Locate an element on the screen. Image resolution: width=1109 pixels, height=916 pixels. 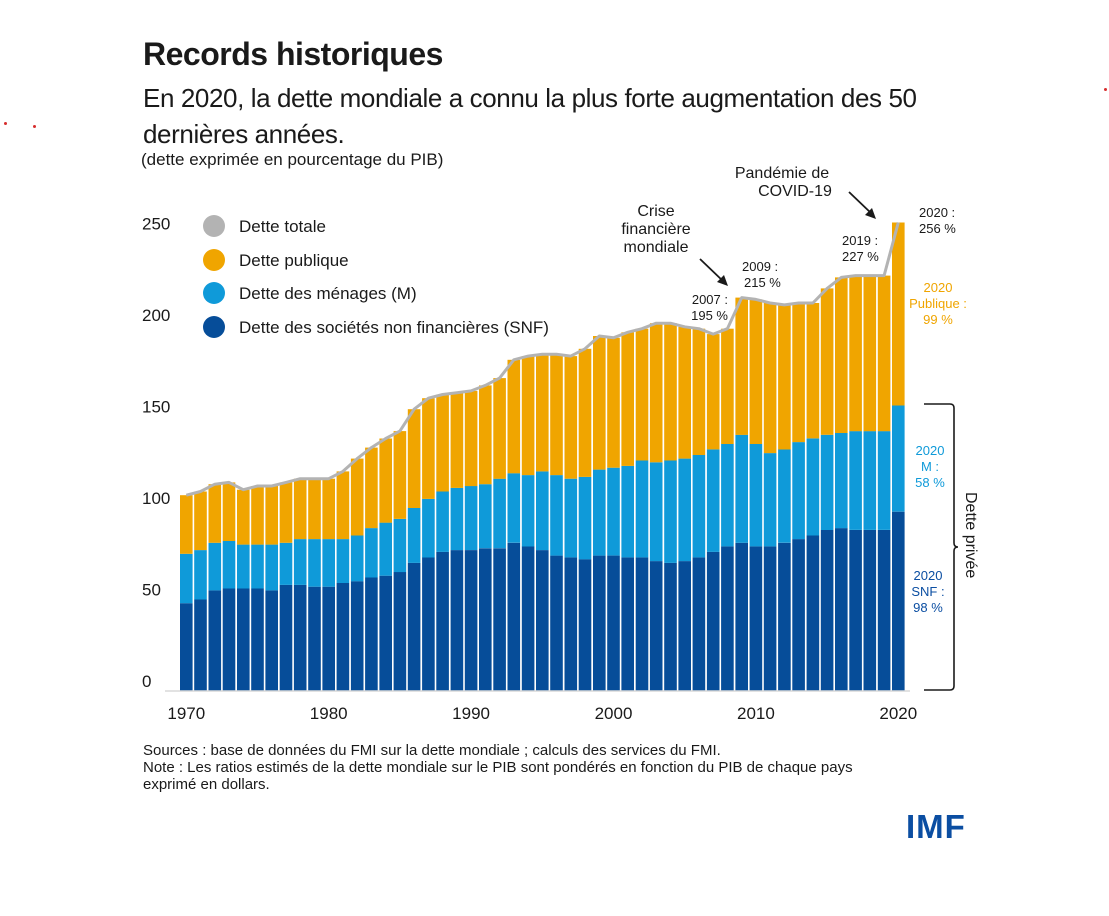
bar-public-1991 is located at coordinates (485, 435).